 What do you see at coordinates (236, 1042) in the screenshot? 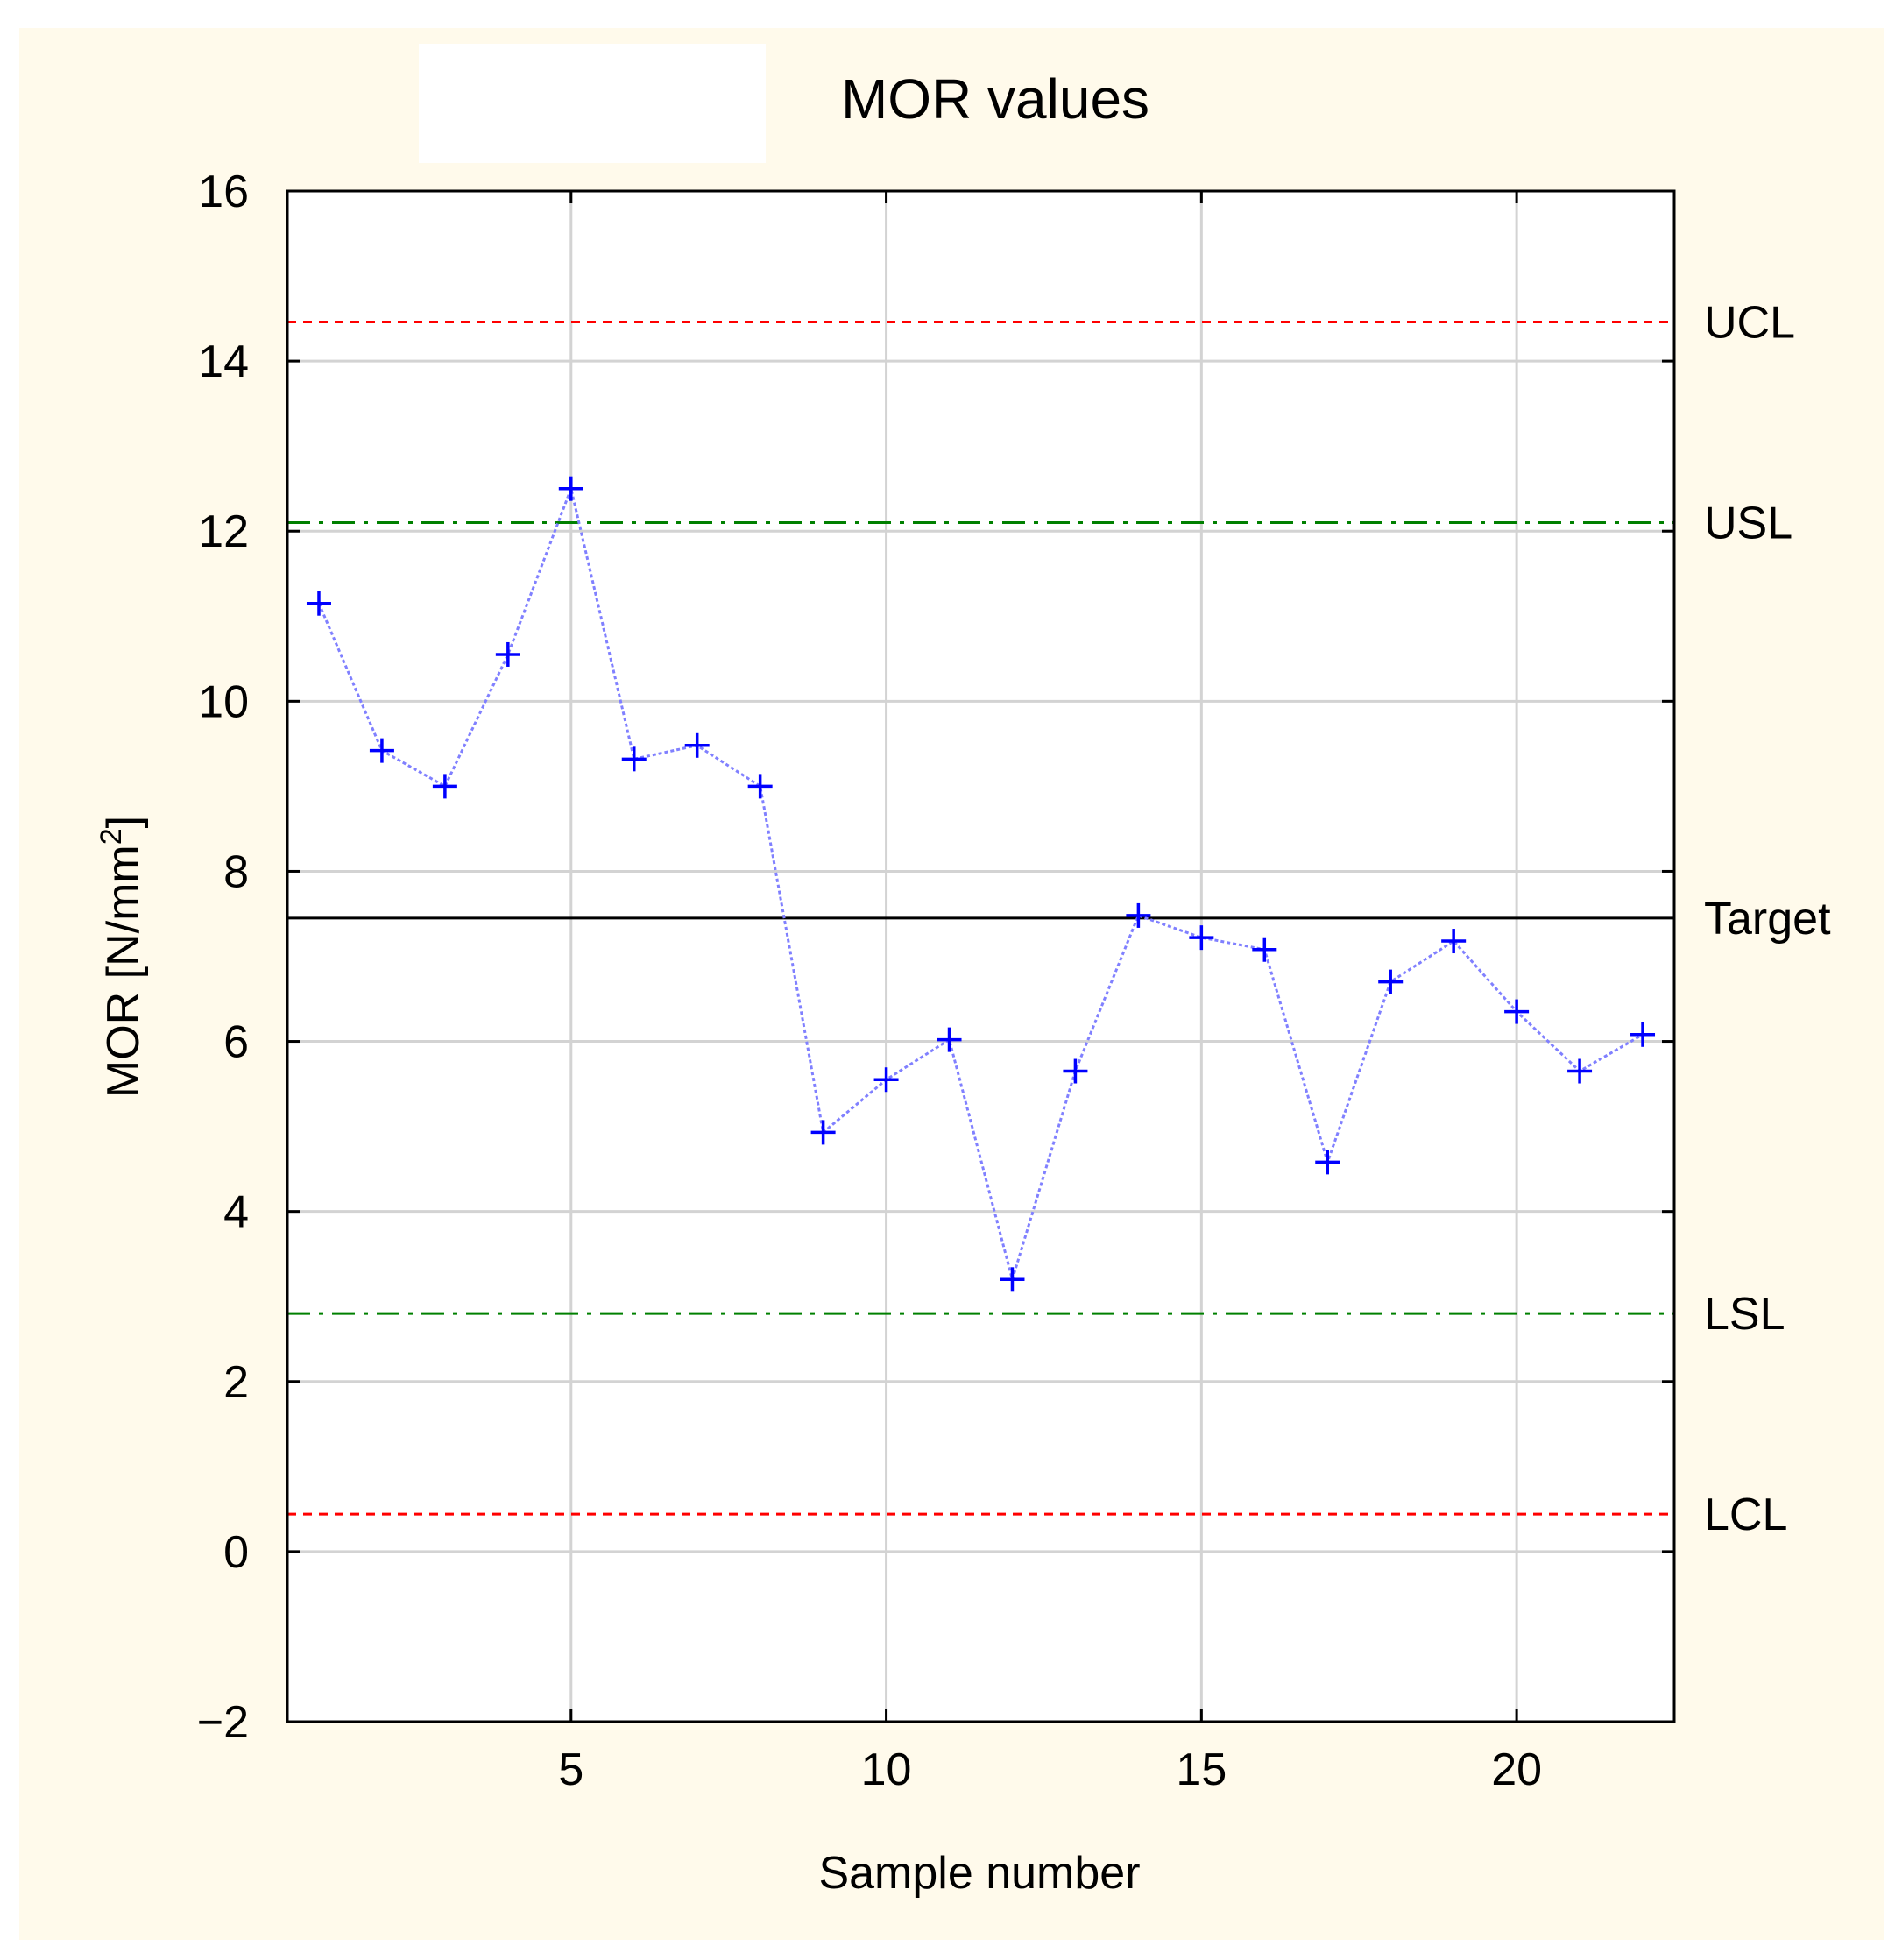
I see `y-tick-label: 6` at bounding box center [236, 1042].